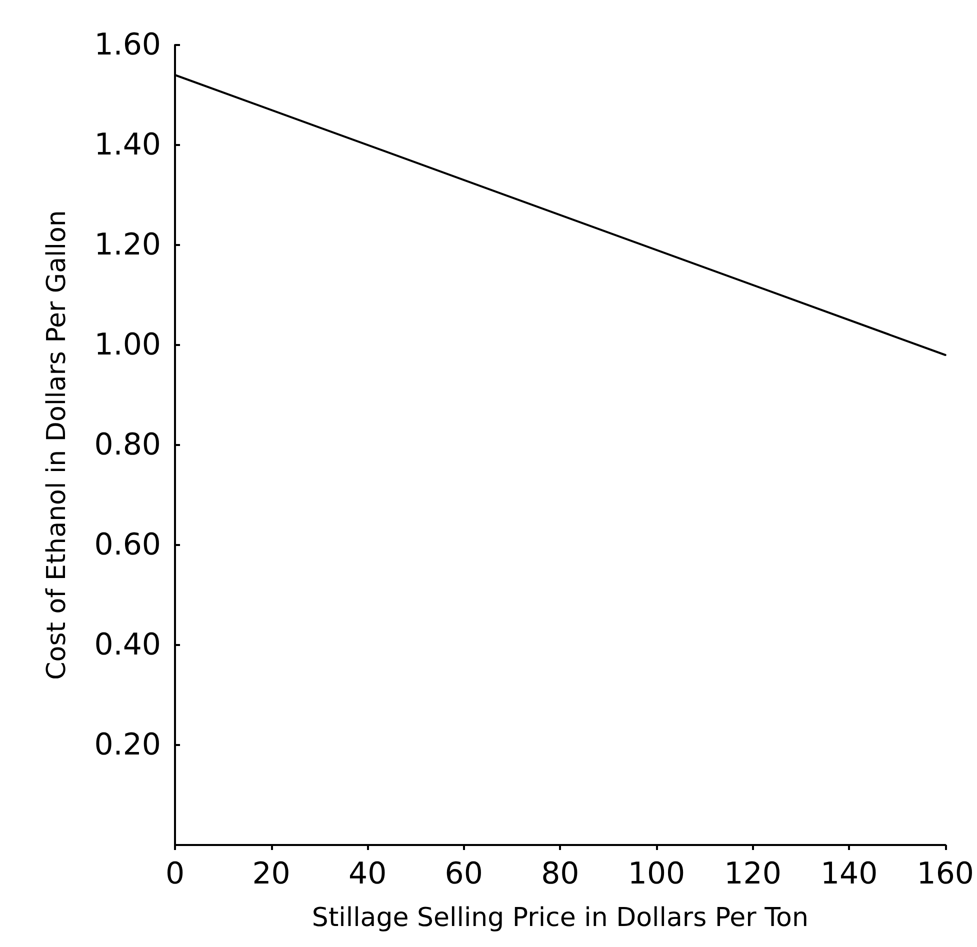 The height and width of the screenshot is (947, 977). Describe the element at coordinates (127, 345) in the screenshot. I see `y-tick-label: 1.00` at that location.